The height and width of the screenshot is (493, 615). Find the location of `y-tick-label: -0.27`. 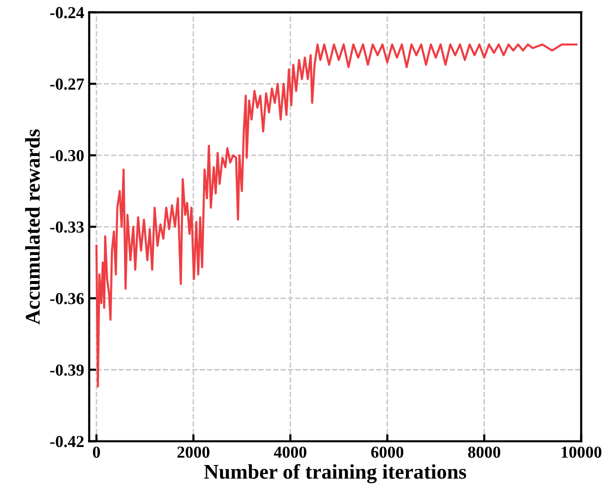

y-tick-label: -0.27 is located at coordinates (67, 84).